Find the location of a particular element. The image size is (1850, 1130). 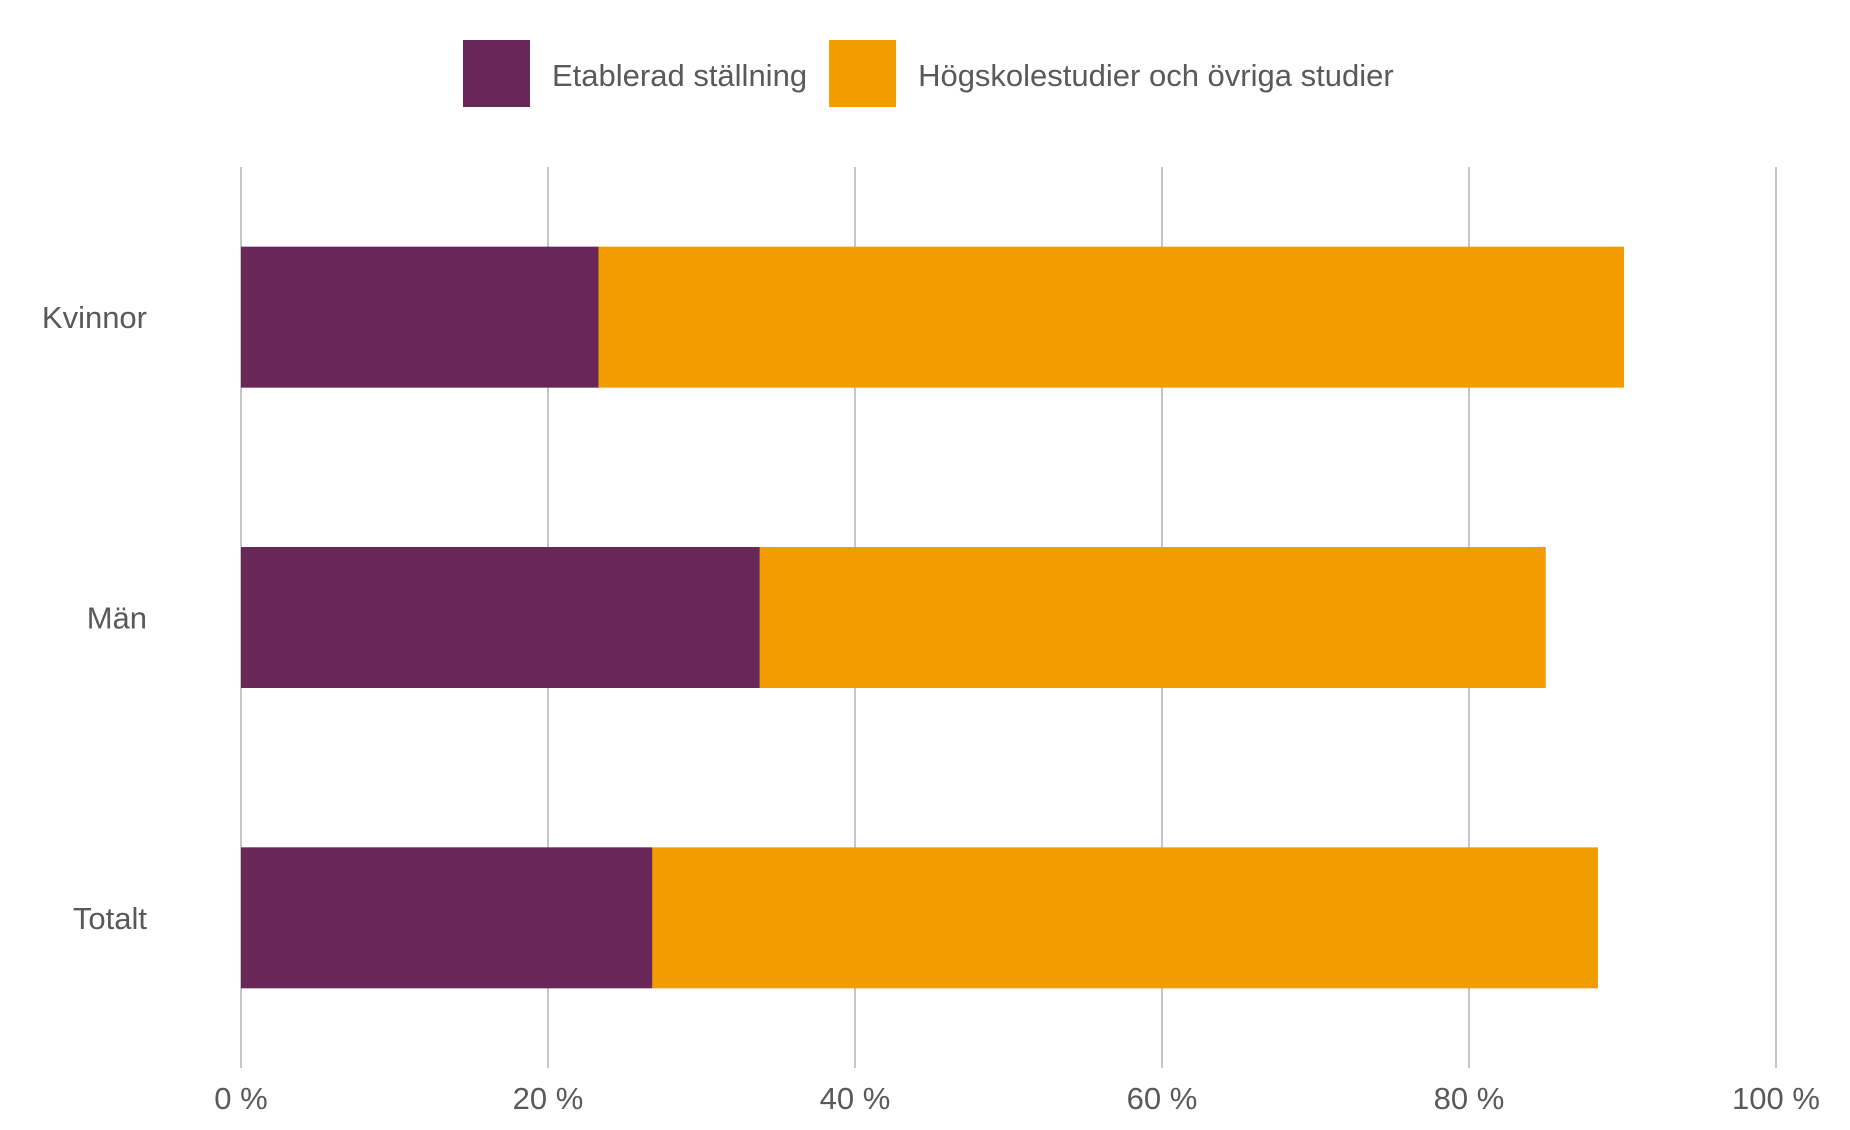

x-tick-label: 20 % is located at coordinates (548, 1098).